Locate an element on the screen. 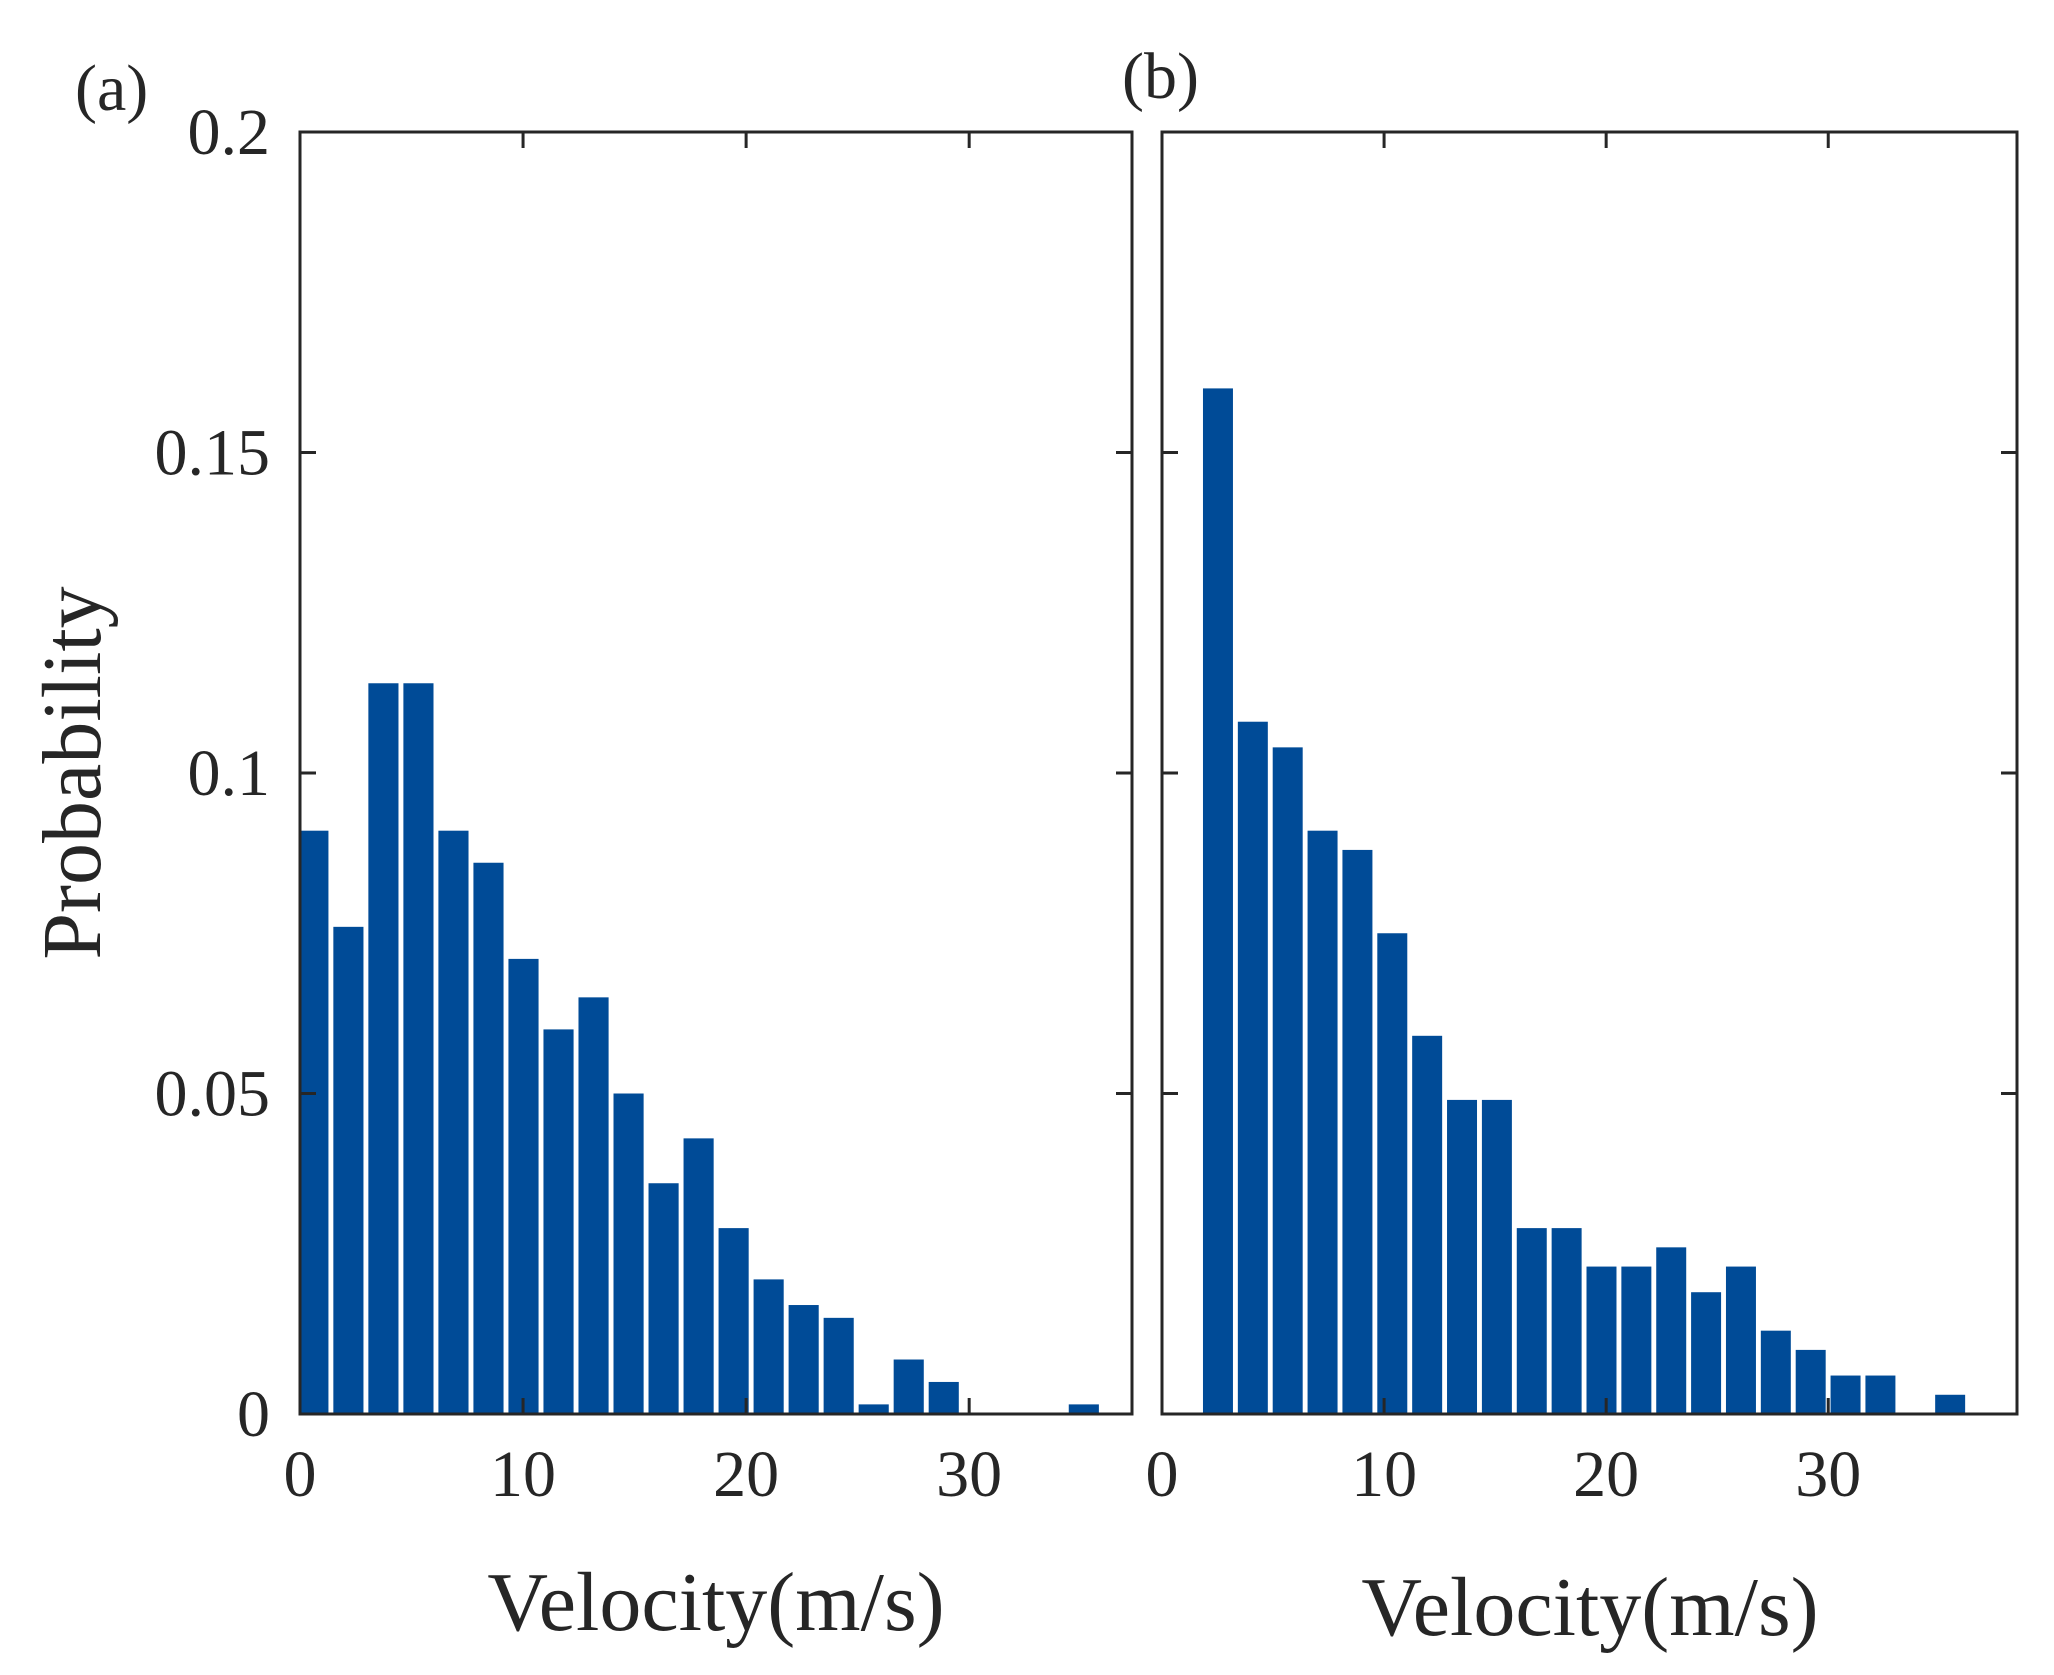 This screenshot has width=2054, height=1675. panel-b-label: (b) is located at coordinates (1160, 76).